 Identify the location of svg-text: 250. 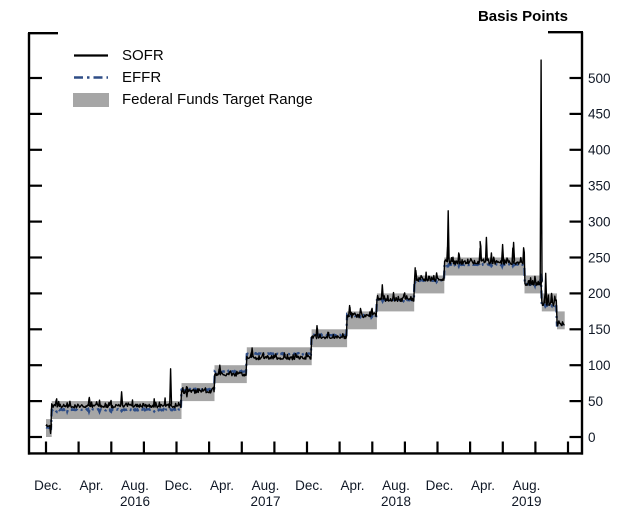
(599, 257).